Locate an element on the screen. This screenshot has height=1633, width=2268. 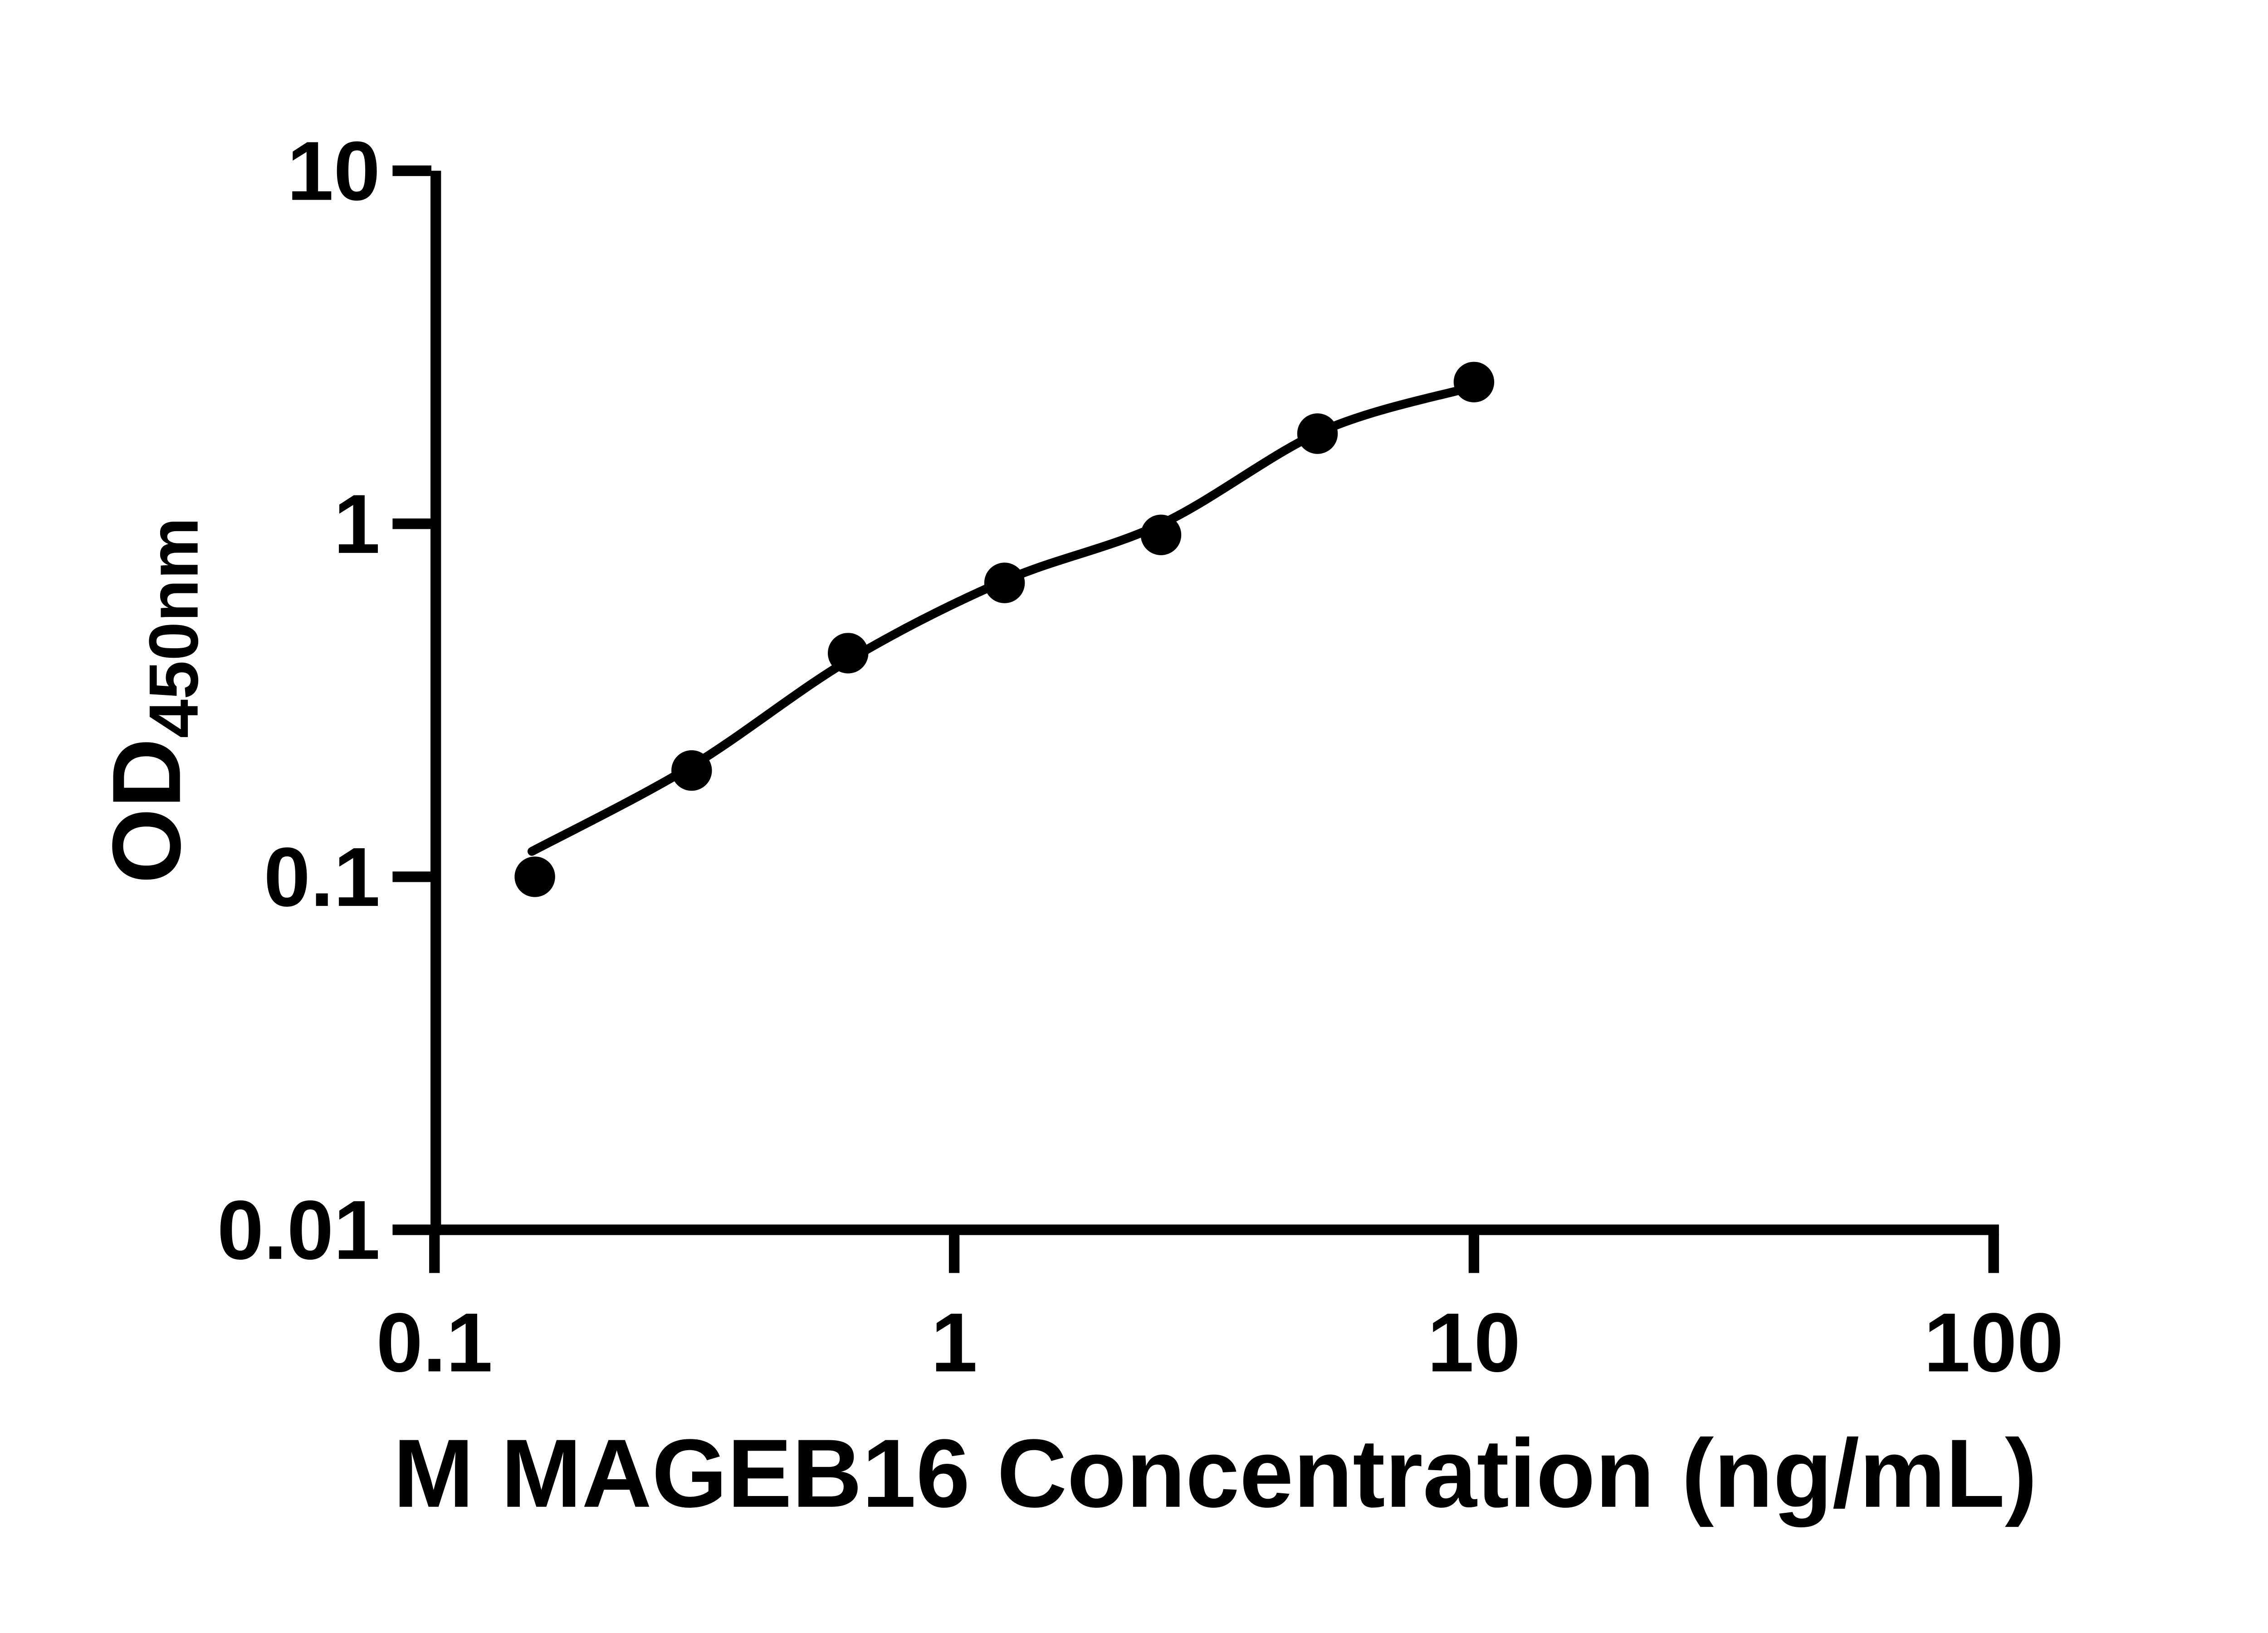
y-axis-ticks is located at coordinates (412, 700).